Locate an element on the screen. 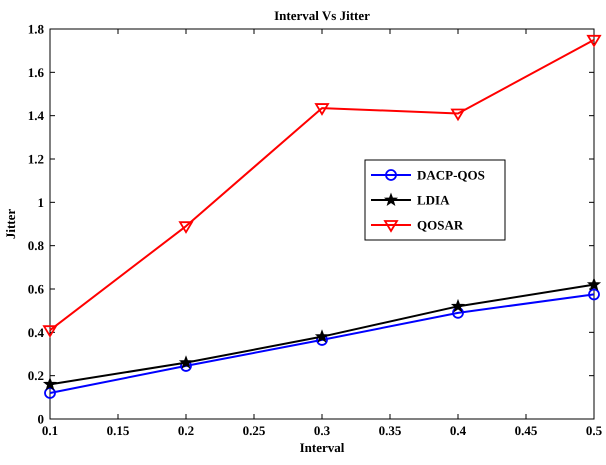 Image resolution: width=606 pixels, height=465 pixels. y-tick-label: 1.4 is located at coordinates (36, 116).